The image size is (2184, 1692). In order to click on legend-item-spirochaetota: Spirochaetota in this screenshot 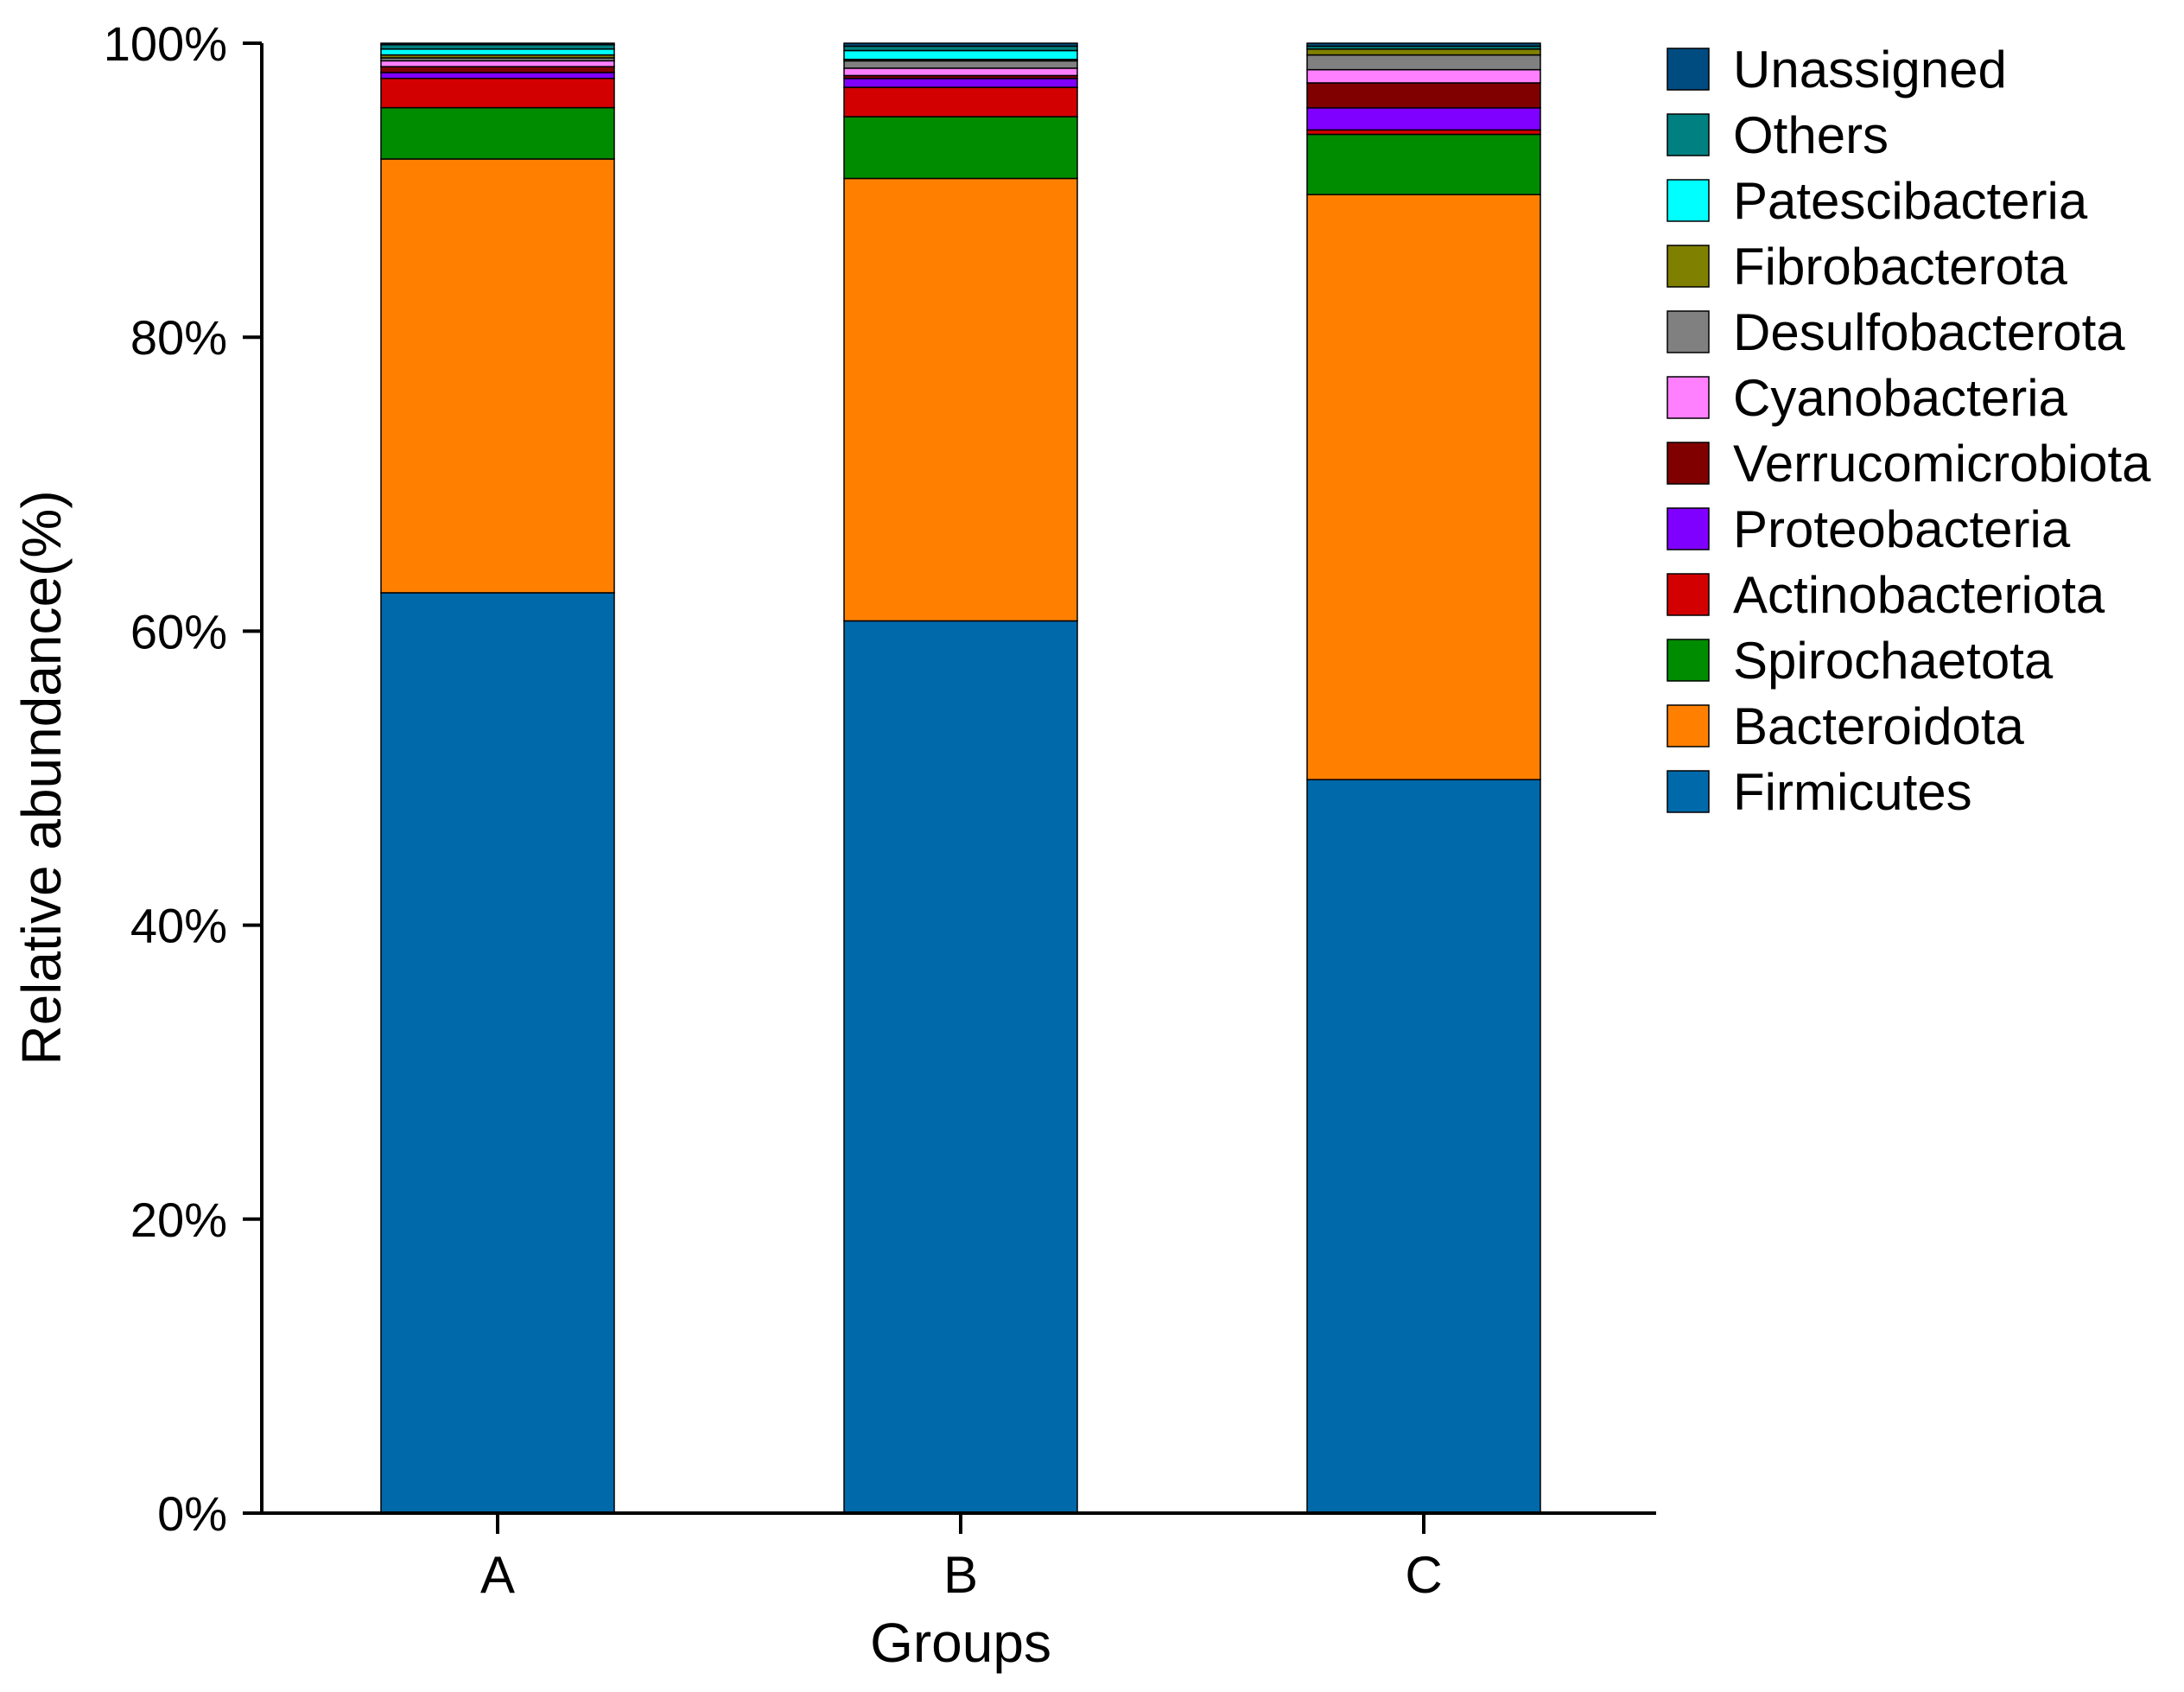, I will do `click(1861, 661)`.